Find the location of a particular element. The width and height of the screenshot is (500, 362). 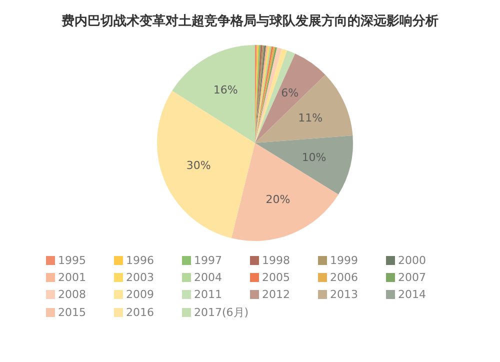

legend-label: 2006 is located at coordinates (344, 277).